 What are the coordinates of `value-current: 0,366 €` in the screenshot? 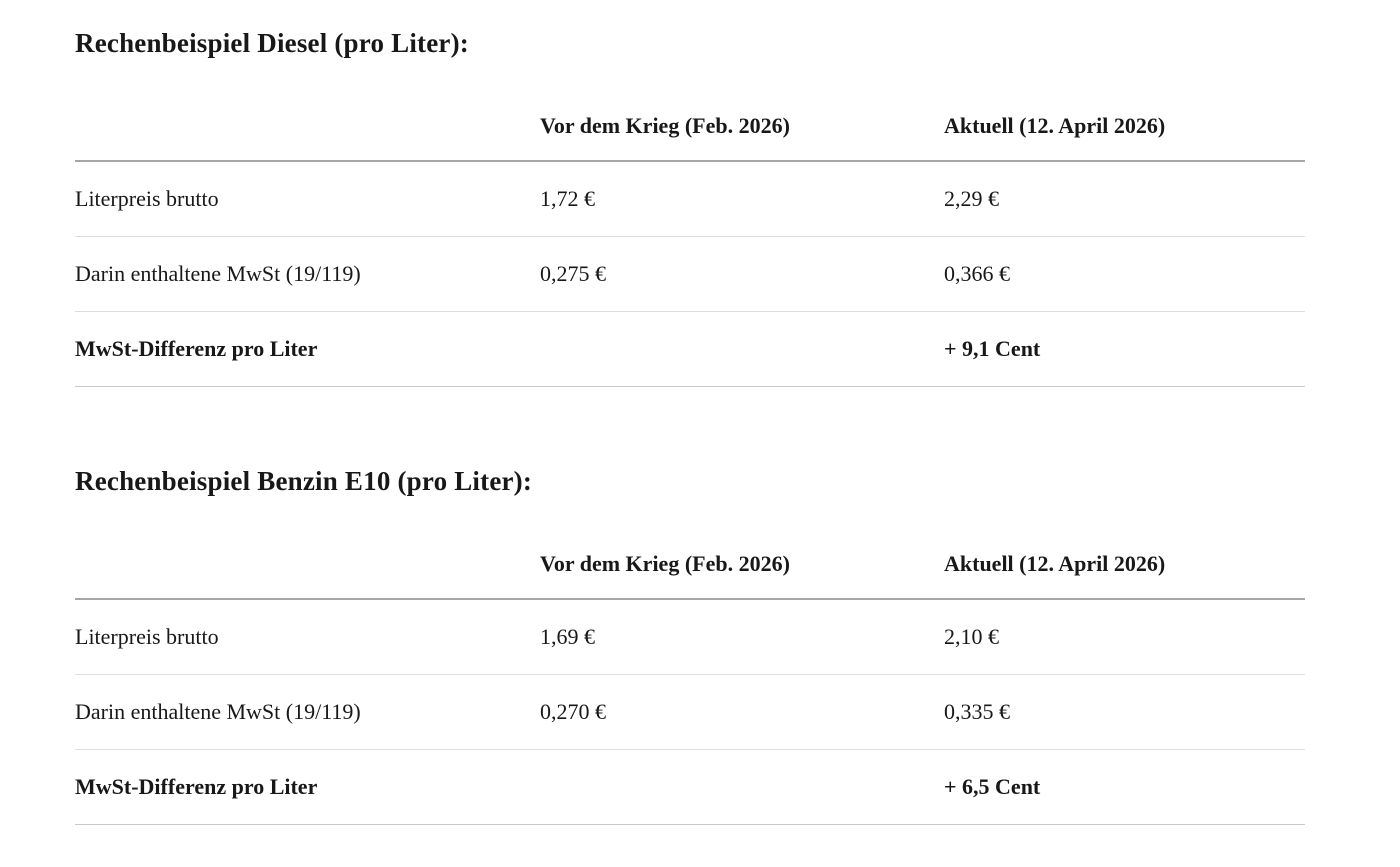 It's located at (1124, 274).